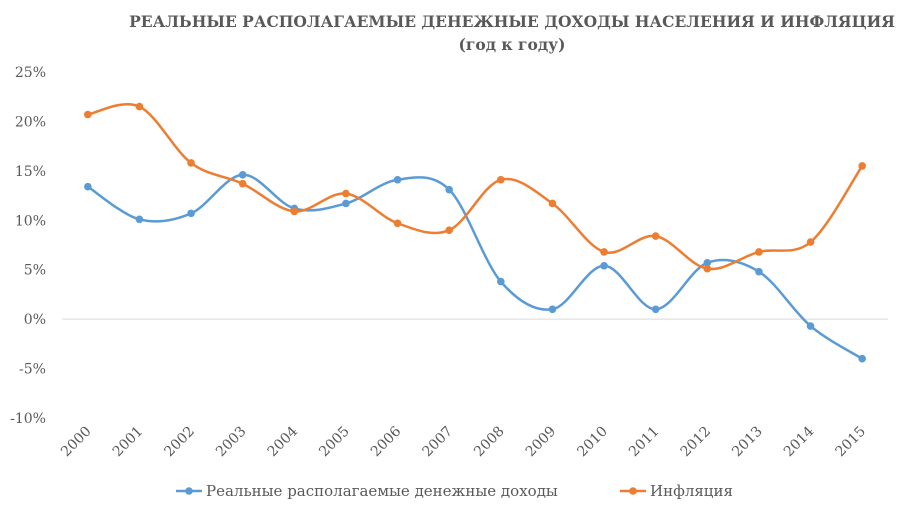 The image size is (904, 514). Describe the element at coordinates (35, 320) in the screenshot. I see `y-tick-label: 0%` at that location.